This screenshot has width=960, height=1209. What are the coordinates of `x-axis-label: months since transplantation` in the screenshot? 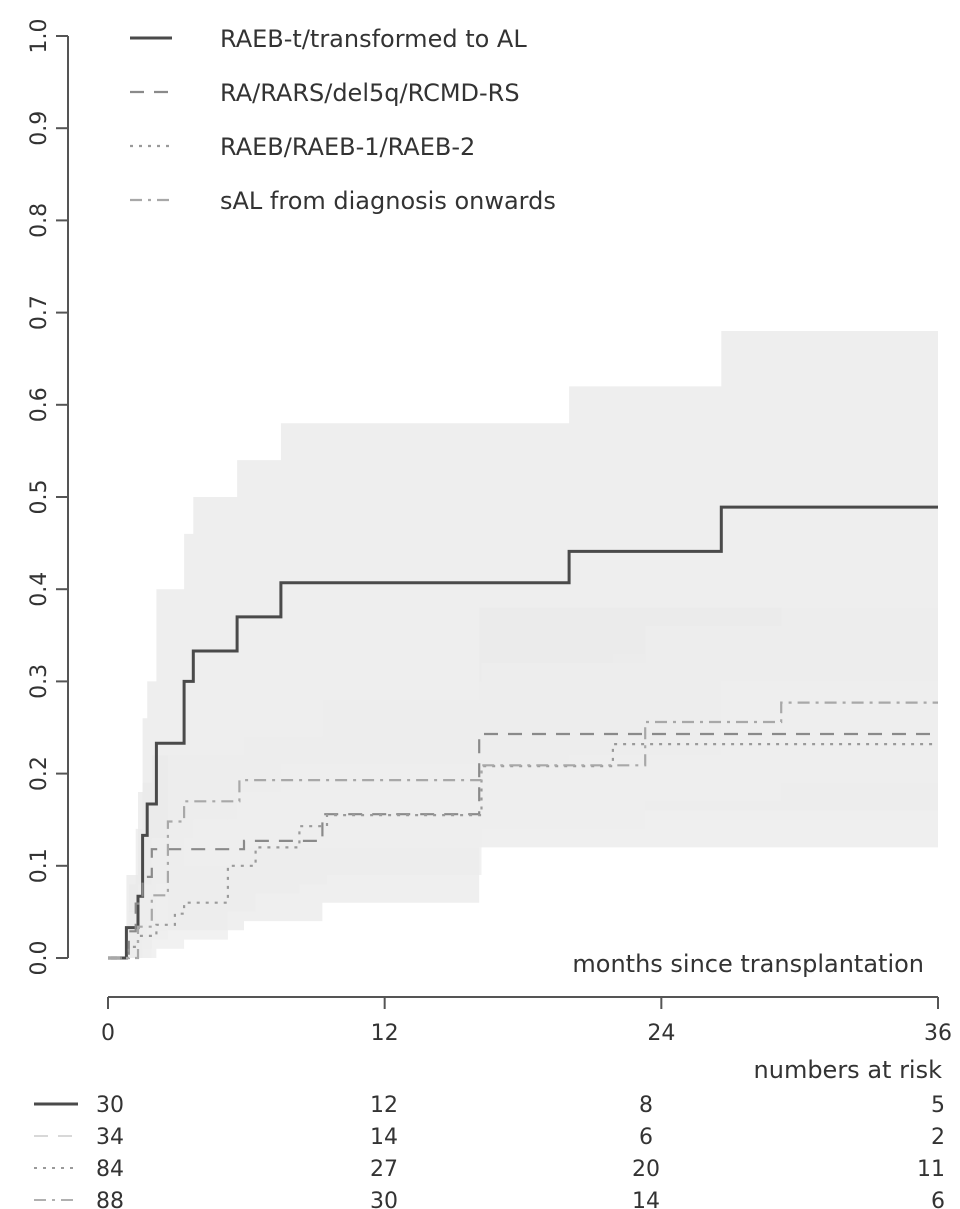 It's located at (748, 964).